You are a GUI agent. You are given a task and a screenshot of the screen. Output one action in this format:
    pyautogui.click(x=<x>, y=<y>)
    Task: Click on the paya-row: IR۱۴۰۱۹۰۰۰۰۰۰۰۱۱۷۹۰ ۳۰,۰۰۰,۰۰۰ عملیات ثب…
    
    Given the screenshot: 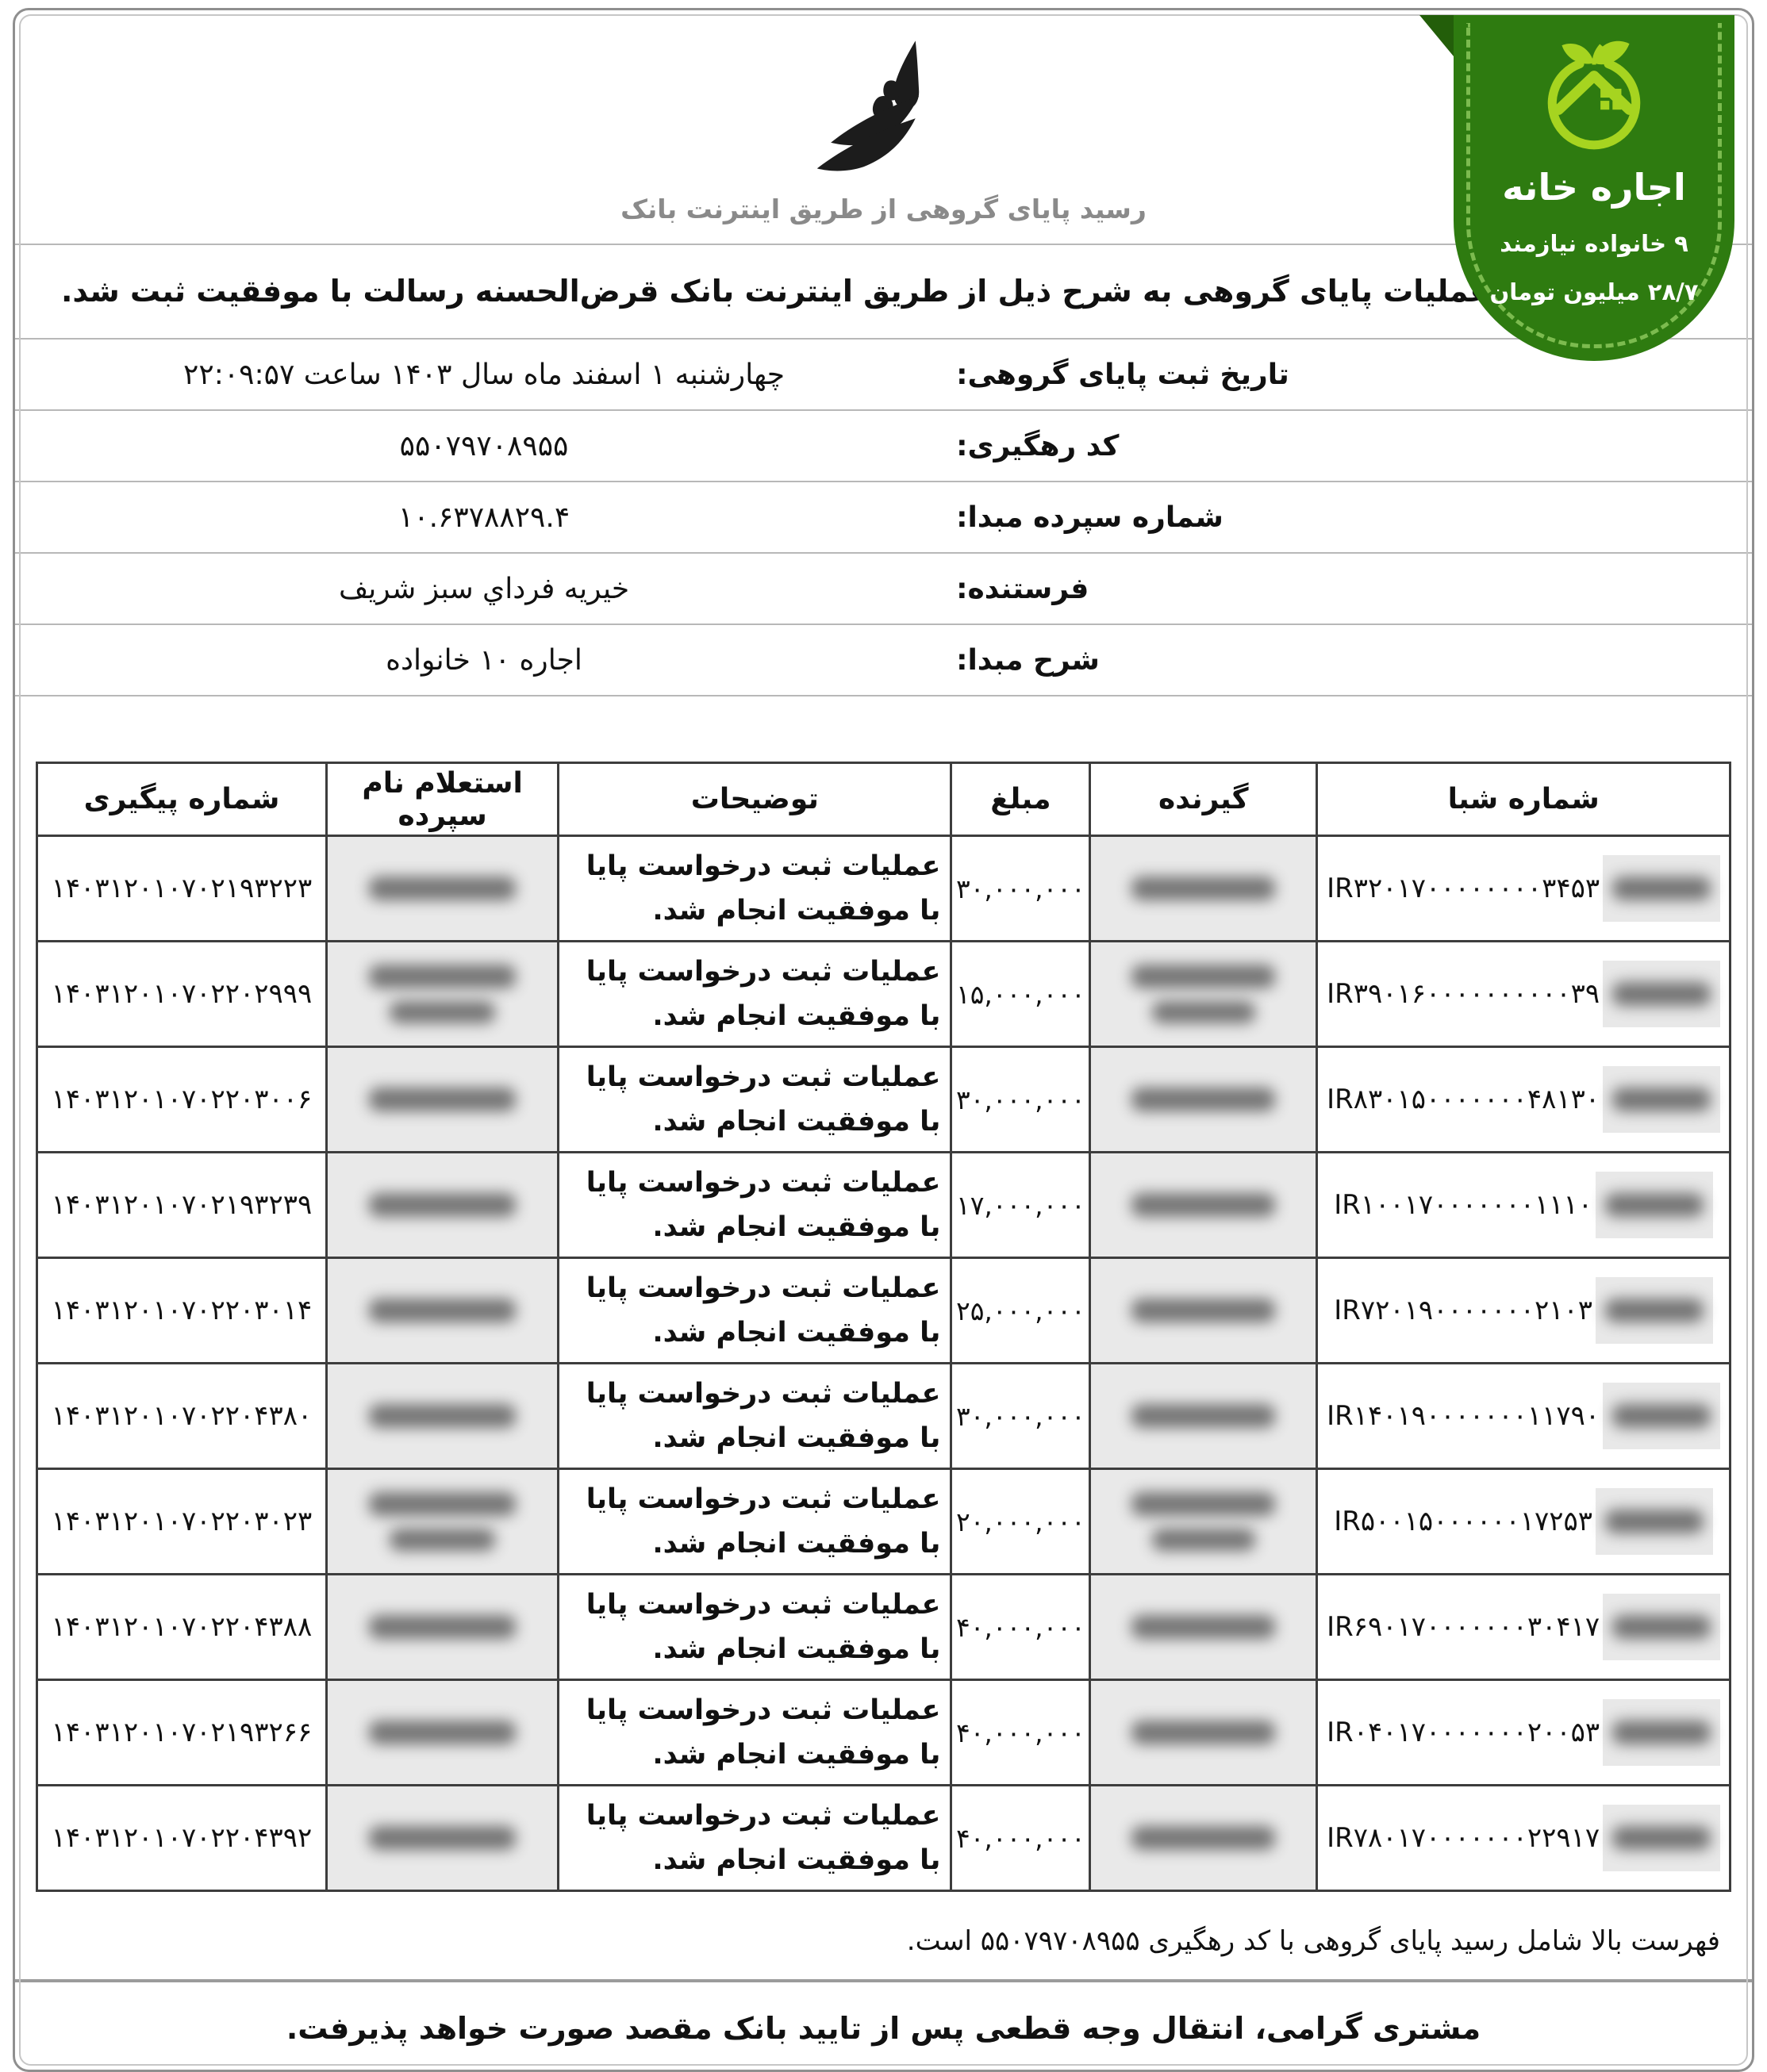 What is the action you would take?
    pyautogui.click(x=883, y=1416)
    